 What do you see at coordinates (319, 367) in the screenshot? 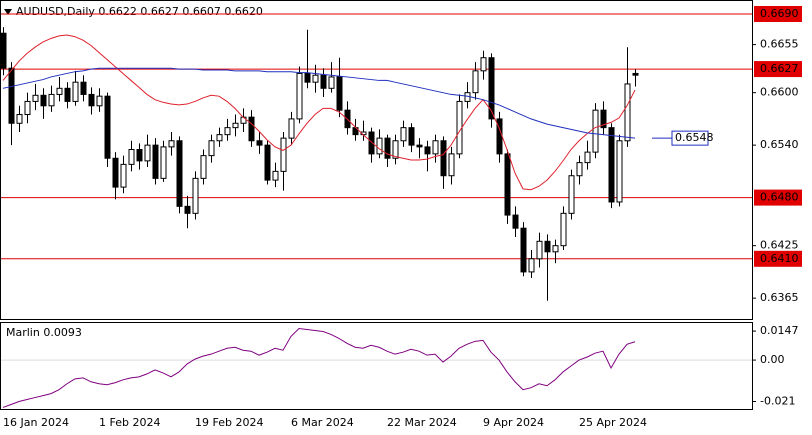
I see `indicator-line` at bounding box center [319, 367].